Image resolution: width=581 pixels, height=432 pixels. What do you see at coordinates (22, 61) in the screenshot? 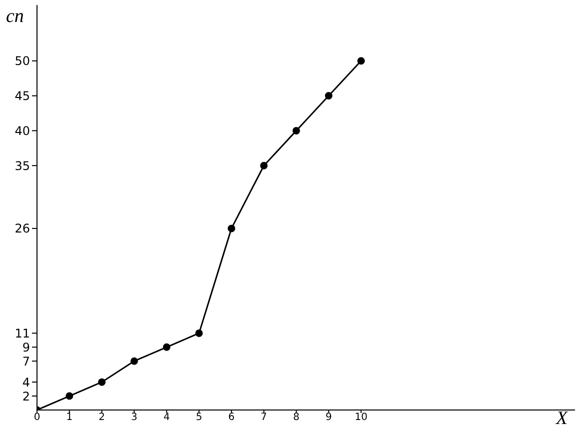
I see `y-tick-label: 50` at bounding box center [22, 61].